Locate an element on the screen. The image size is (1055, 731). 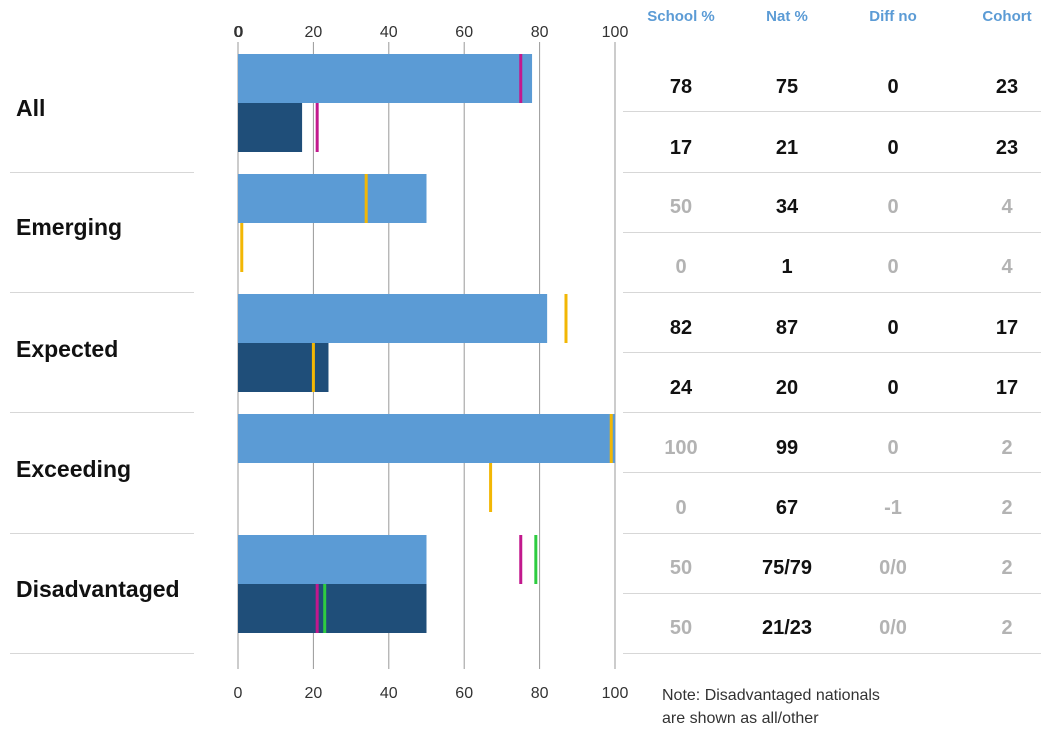
table-header-school: School % is located at coordinates (681, 16).